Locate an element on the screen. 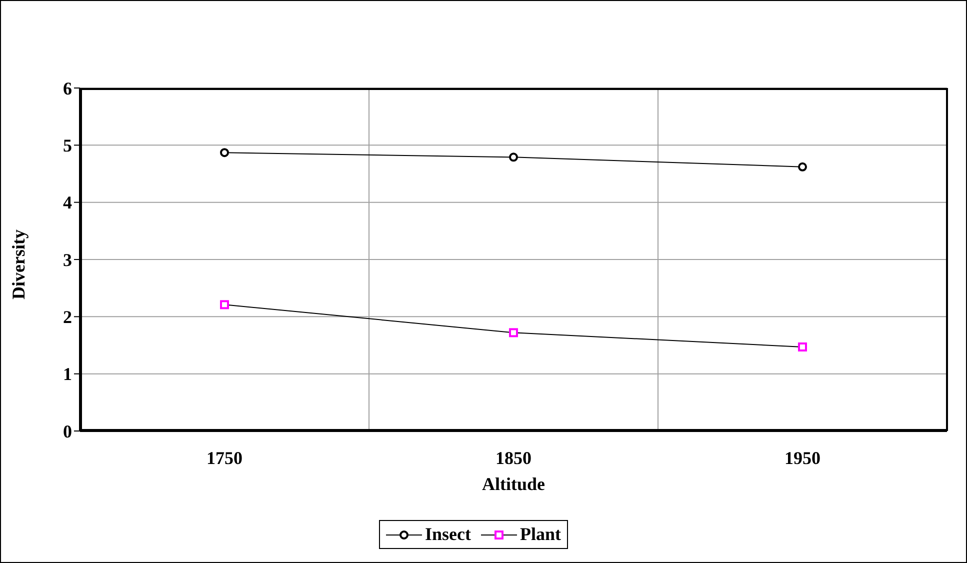 This screenshot has width=967, height=563. x-axis-title: Altitude is located at coordinates (514, 484).